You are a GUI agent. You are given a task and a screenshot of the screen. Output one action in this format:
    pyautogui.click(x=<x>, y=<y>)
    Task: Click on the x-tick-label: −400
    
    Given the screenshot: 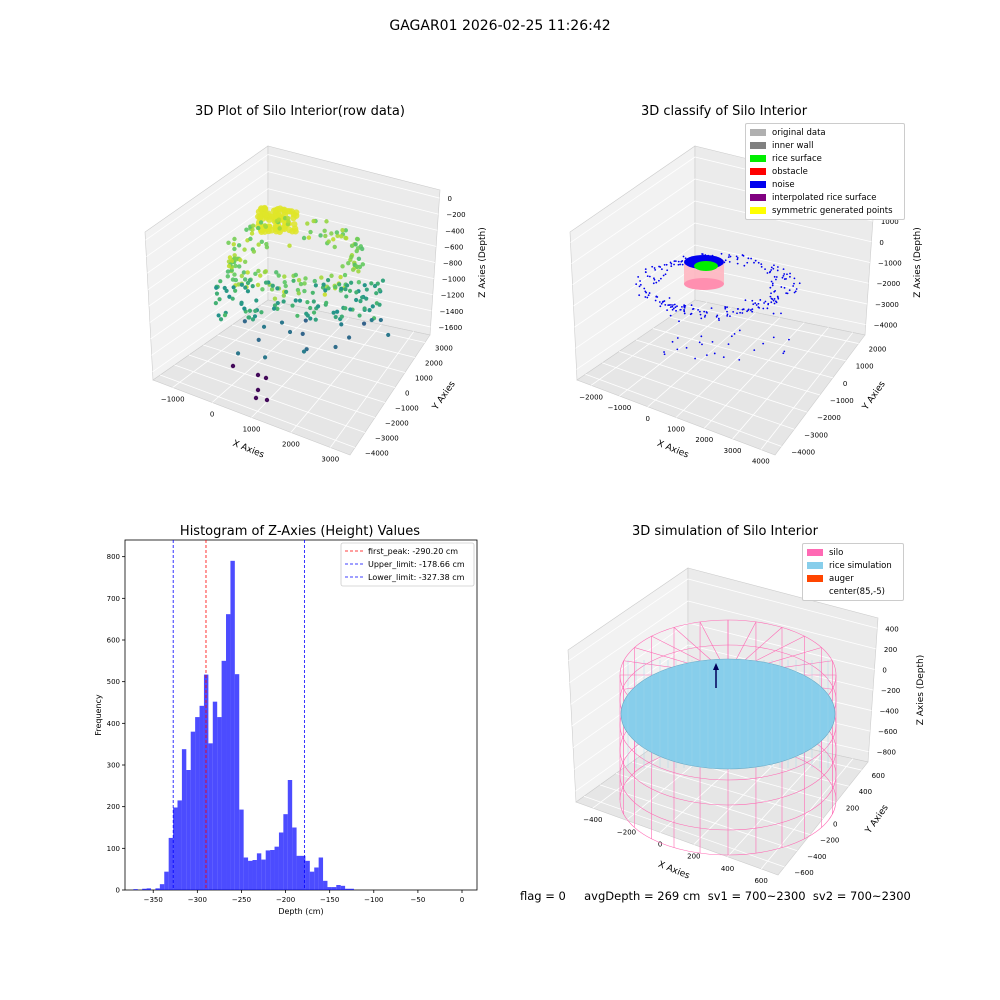 What is the action you would take?
    pyautogui.click(x=592, y=820)
    